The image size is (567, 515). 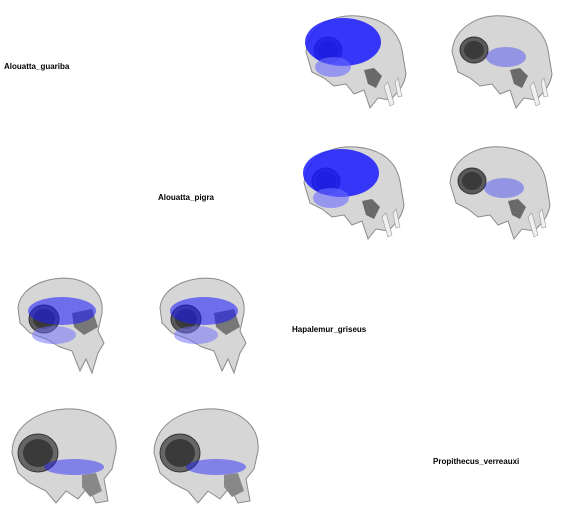 I want to click on skull-alouatta-pigra-heatmap, so click(x=353, y=193).